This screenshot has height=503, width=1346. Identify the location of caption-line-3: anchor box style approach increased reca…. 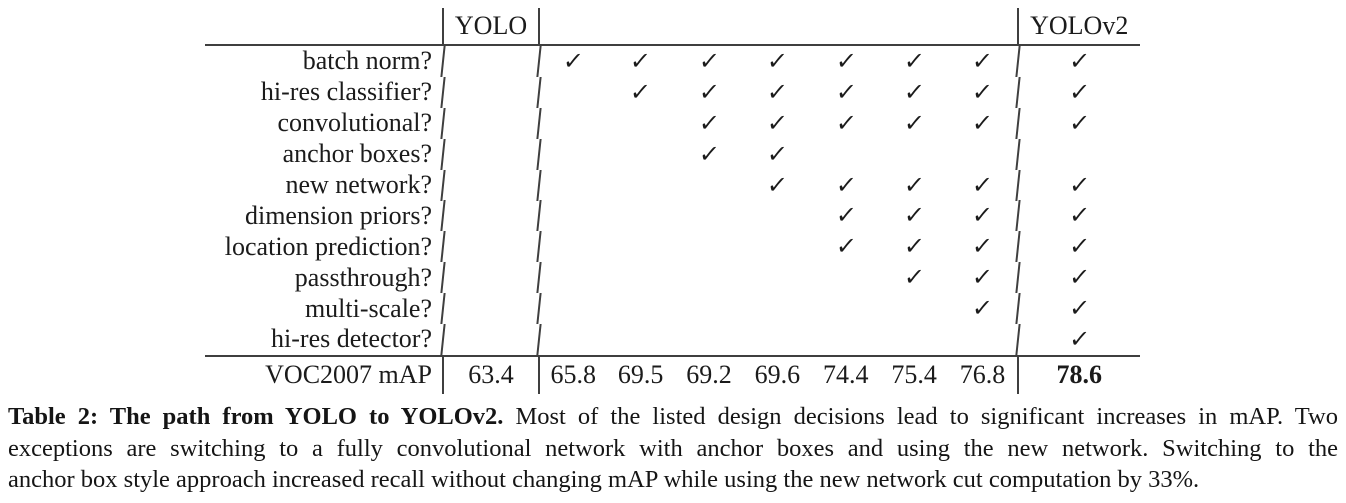
(604, 479).